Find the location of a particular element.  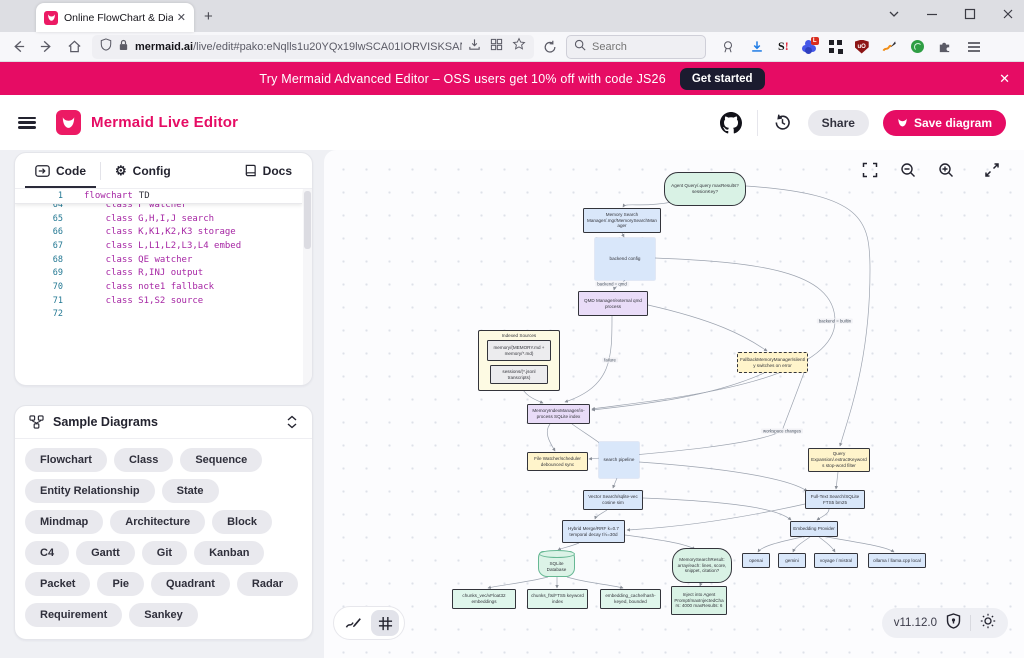

node-ollama-local: ollama / llama.cpp local is located at coordinates (897, 560).